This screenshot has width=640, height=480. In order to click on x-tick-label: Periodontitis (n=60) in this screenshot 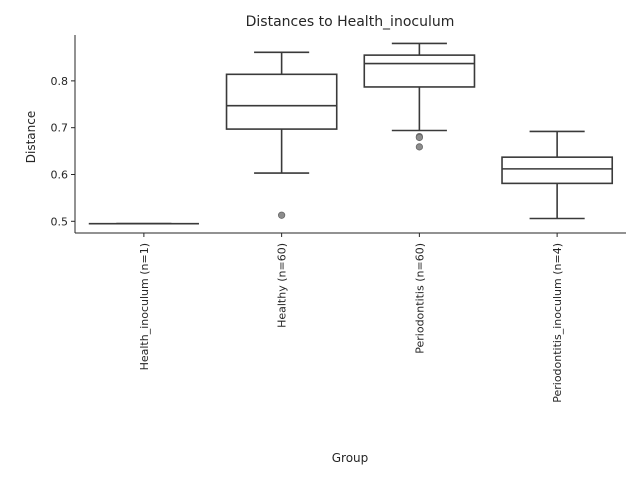, I will do `click(419, 298)`.